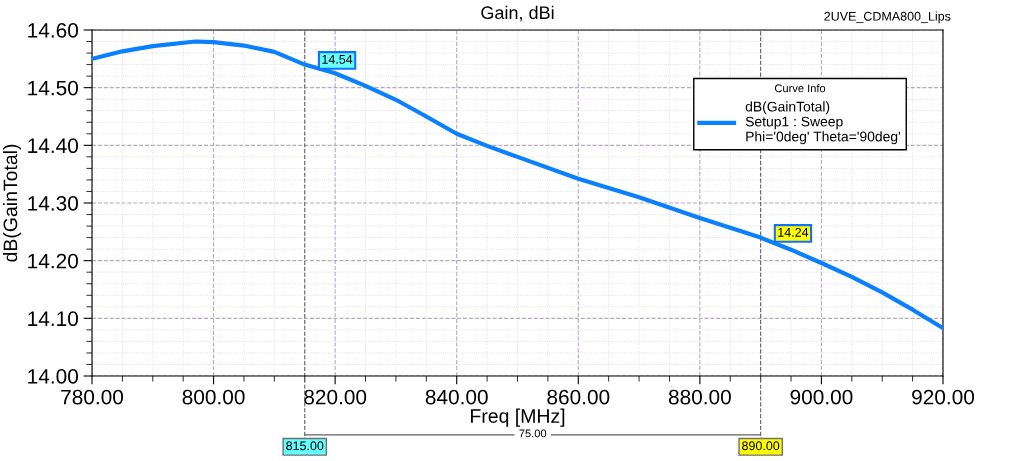 The width and height of the screenshot is (1017, 461). What do you see at coordinates (92, 397) in the screenshot?
I see `x-tick-label: 780.00` at bounding box center [92, 397].